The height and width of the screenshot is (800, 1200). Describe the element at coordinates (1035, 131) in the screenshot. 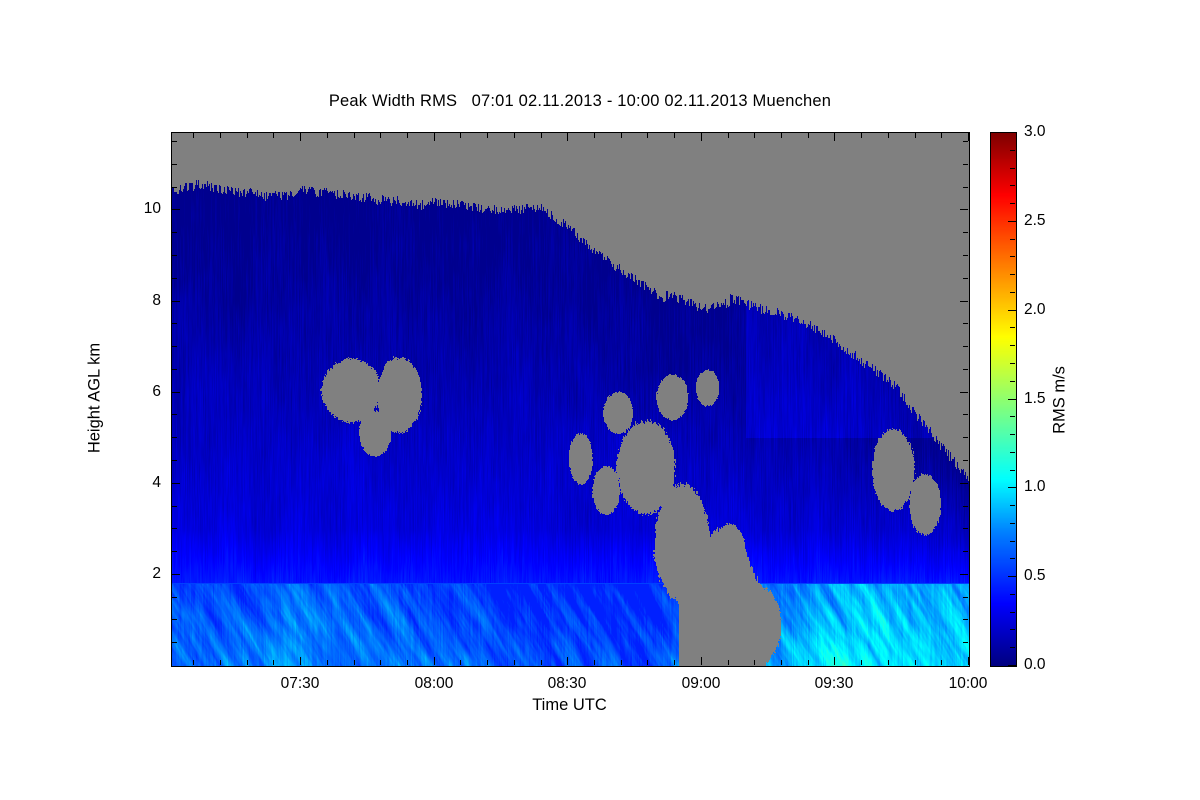

I see `colorbar-tick-label: 3.0` at that location.